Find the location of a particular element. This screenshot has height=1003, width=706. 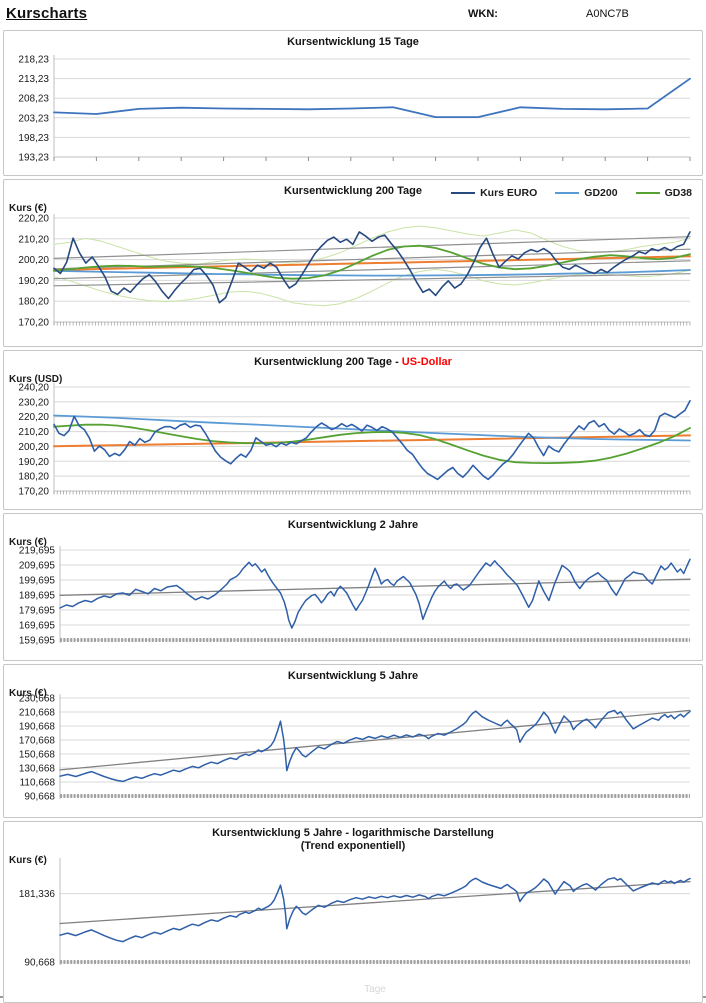

legend-item: GD200 is located at coordinates (586, 193).